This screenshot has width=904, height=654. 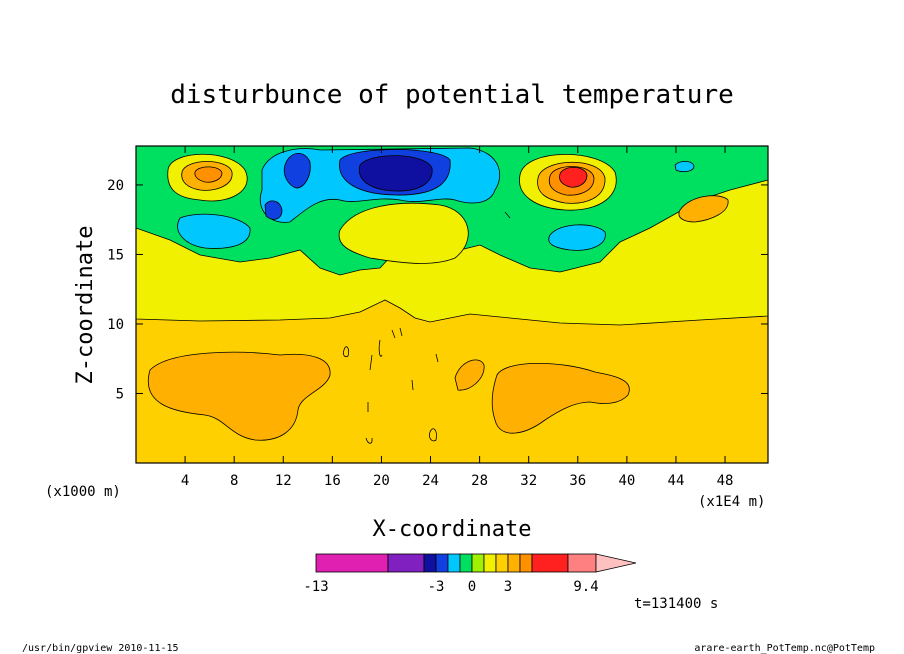 I want to click on x-tick-label: 24, so click(x=430, y=481).